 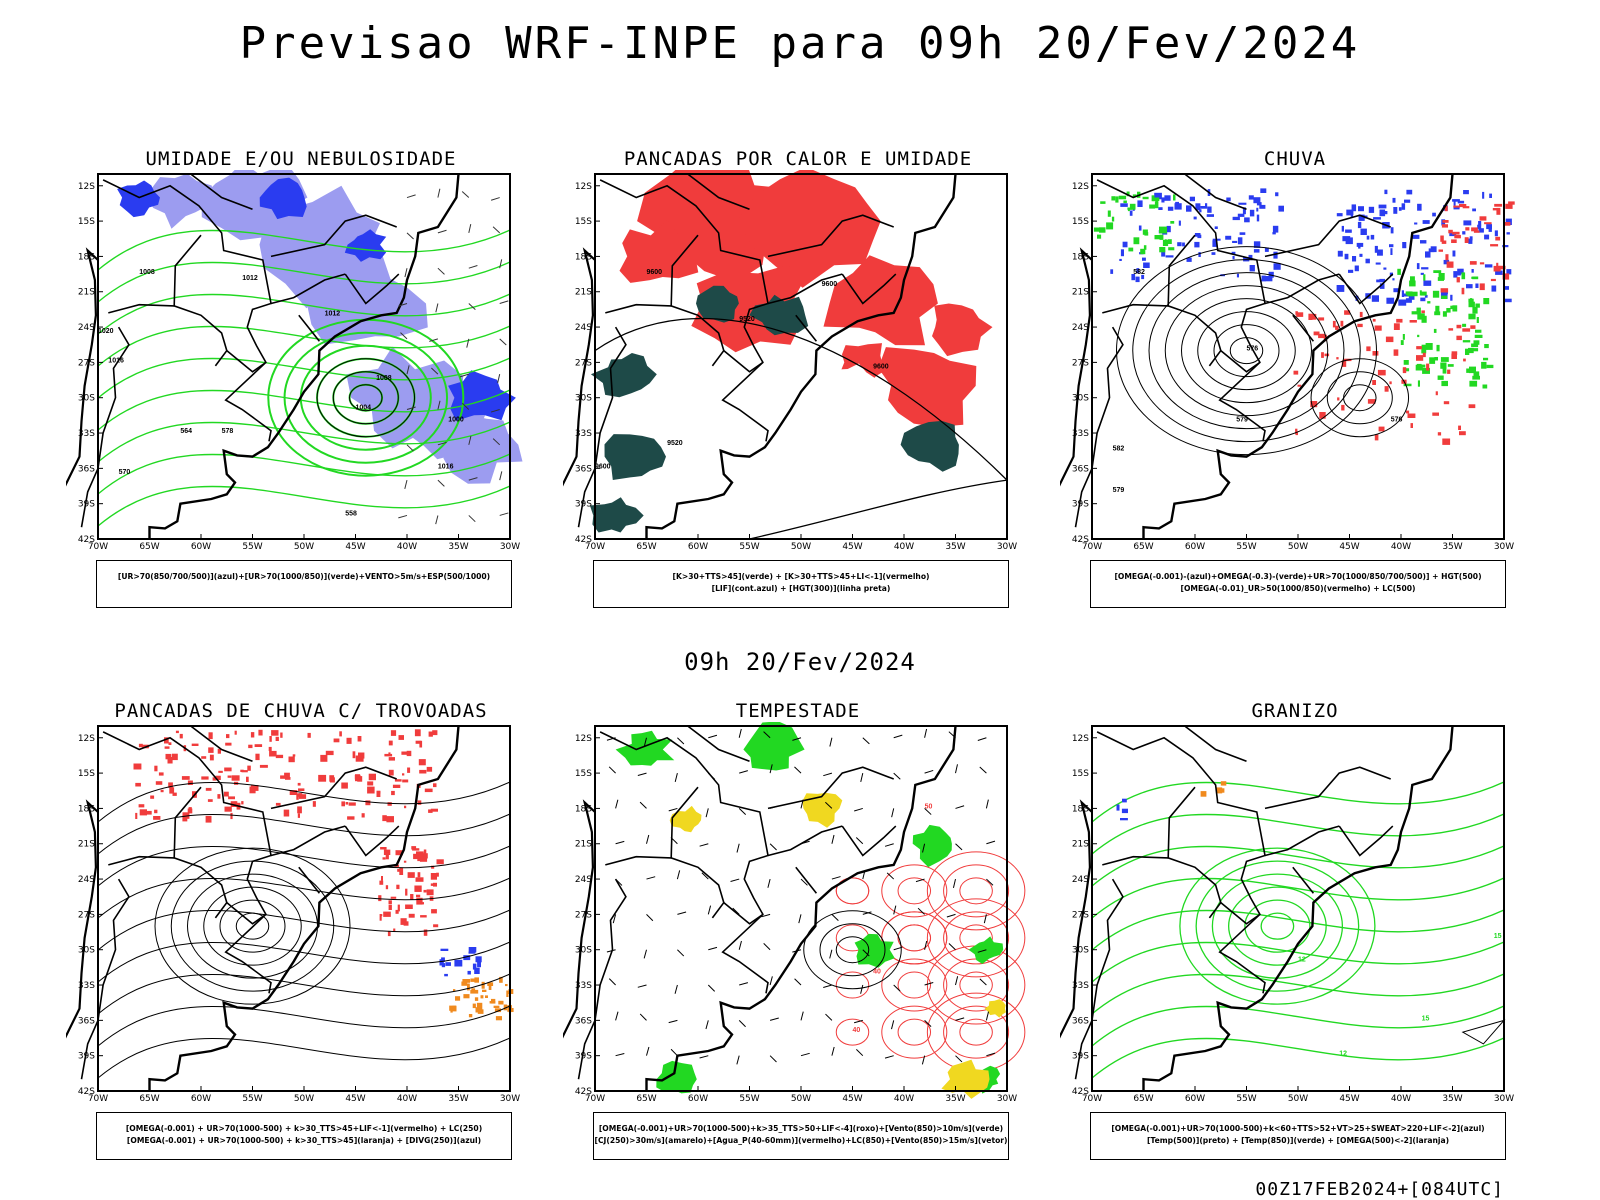 I want to click on lon-tick-label: 60W, so click(x=1195, y=547).